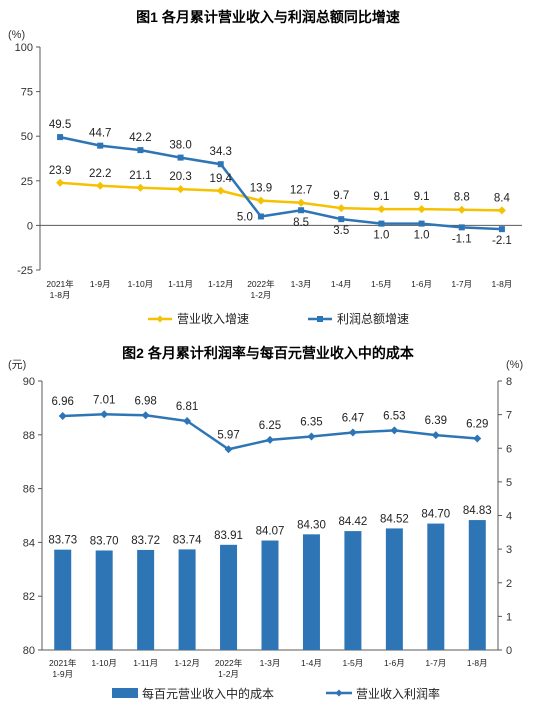 This screenshot has height=720, width=536. What do you see at coordinates (104, 400) in the screenshot?
I see `chart-2-line-label: 7.01` at bounding box center [104, 400].